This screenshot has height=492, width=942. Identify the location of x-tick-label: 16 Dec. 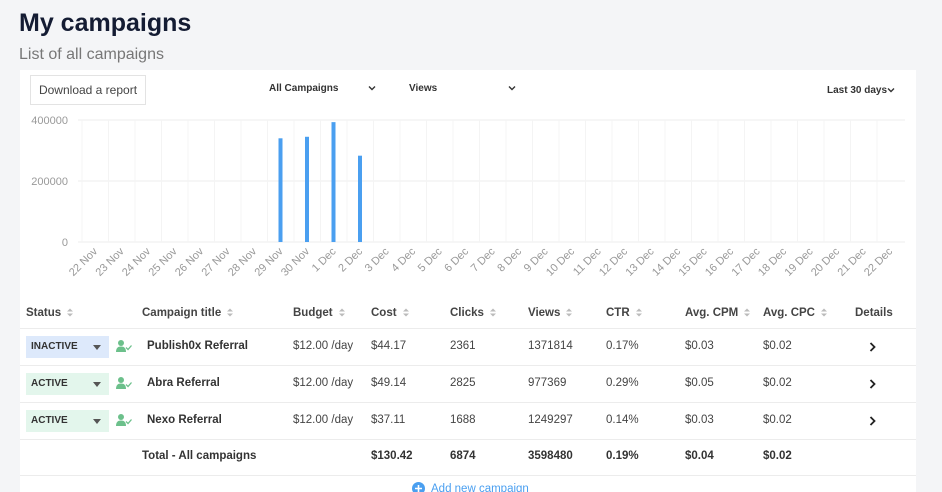
(719, 261).